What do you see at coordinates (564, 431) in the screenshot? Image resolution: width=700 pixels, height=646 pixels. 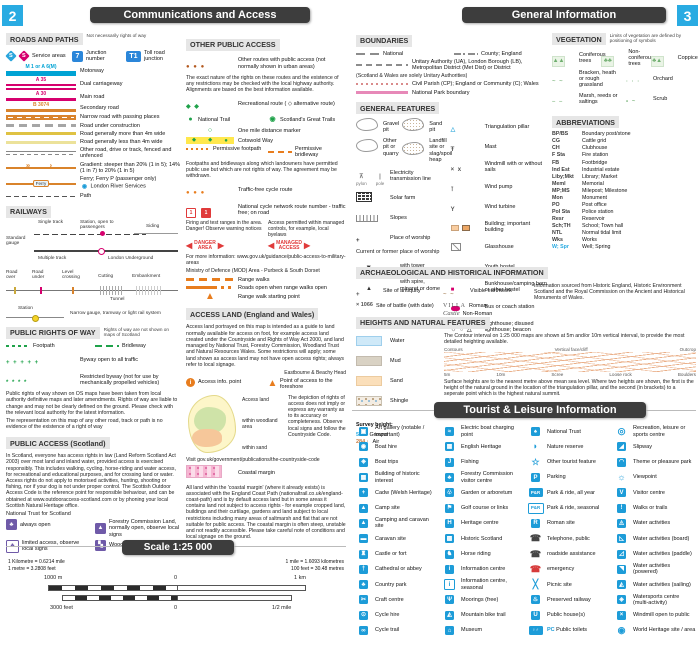 I see `legend-label: National Trust` at bounding box center [564, 431].